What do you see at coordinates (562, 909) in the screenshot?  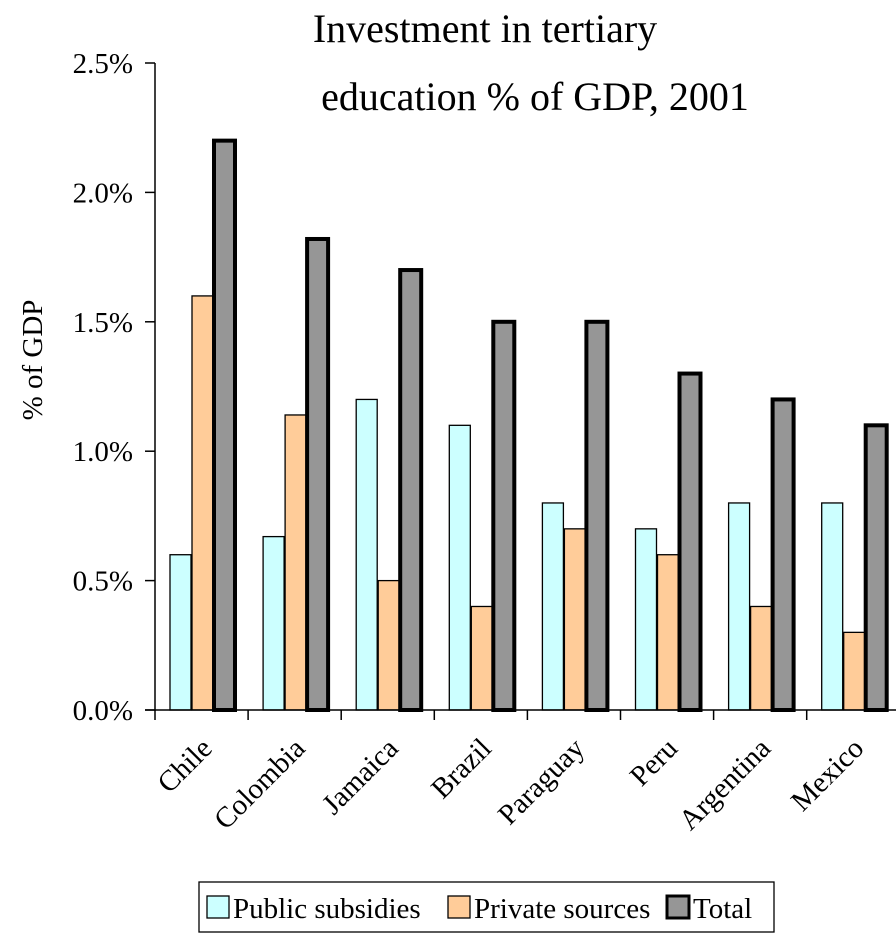 I see `legend-label-private: Private sources` at bounding box center [562, 909].